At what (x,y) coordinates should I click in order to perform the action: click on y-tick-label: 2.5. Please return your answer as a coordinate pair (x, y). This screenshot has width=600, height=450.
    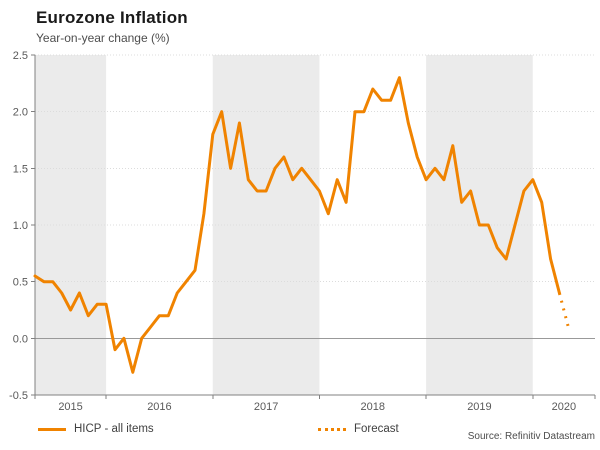
    Looking at the image, I should click on (20, 56).